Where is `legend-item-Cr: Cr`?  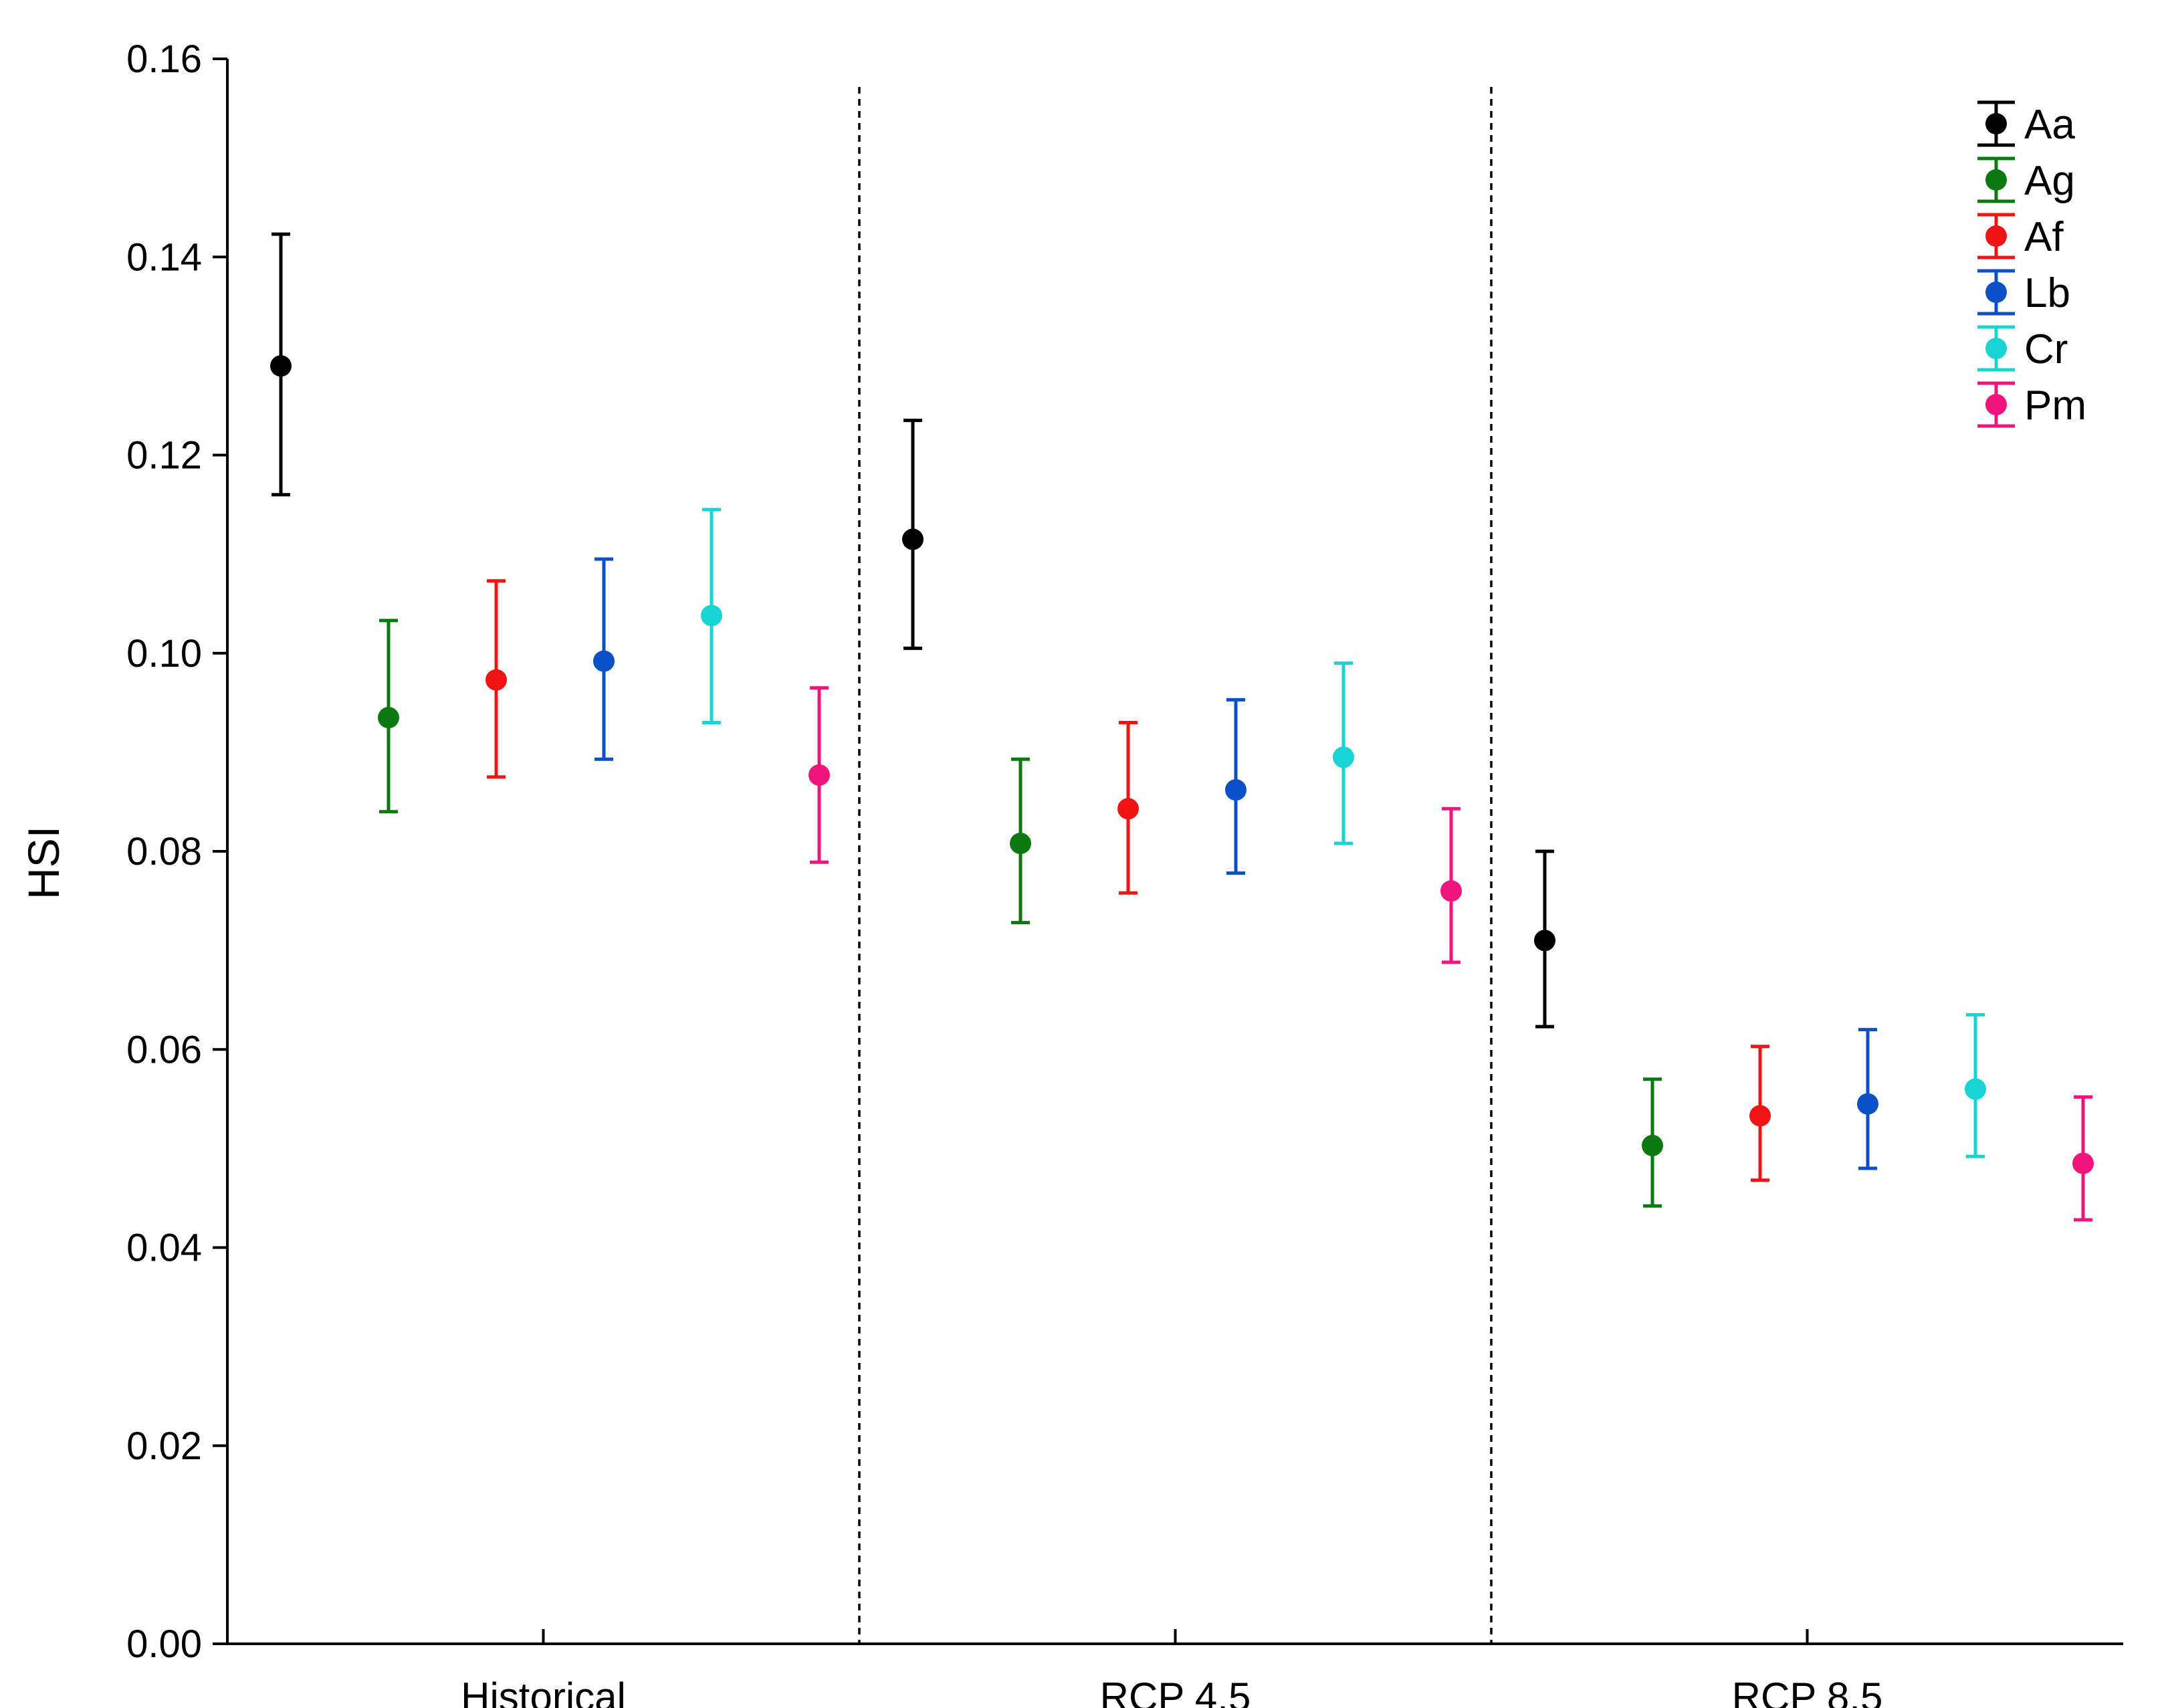
legend-item-Cr: Cr is located at coordinates (2022, 348).